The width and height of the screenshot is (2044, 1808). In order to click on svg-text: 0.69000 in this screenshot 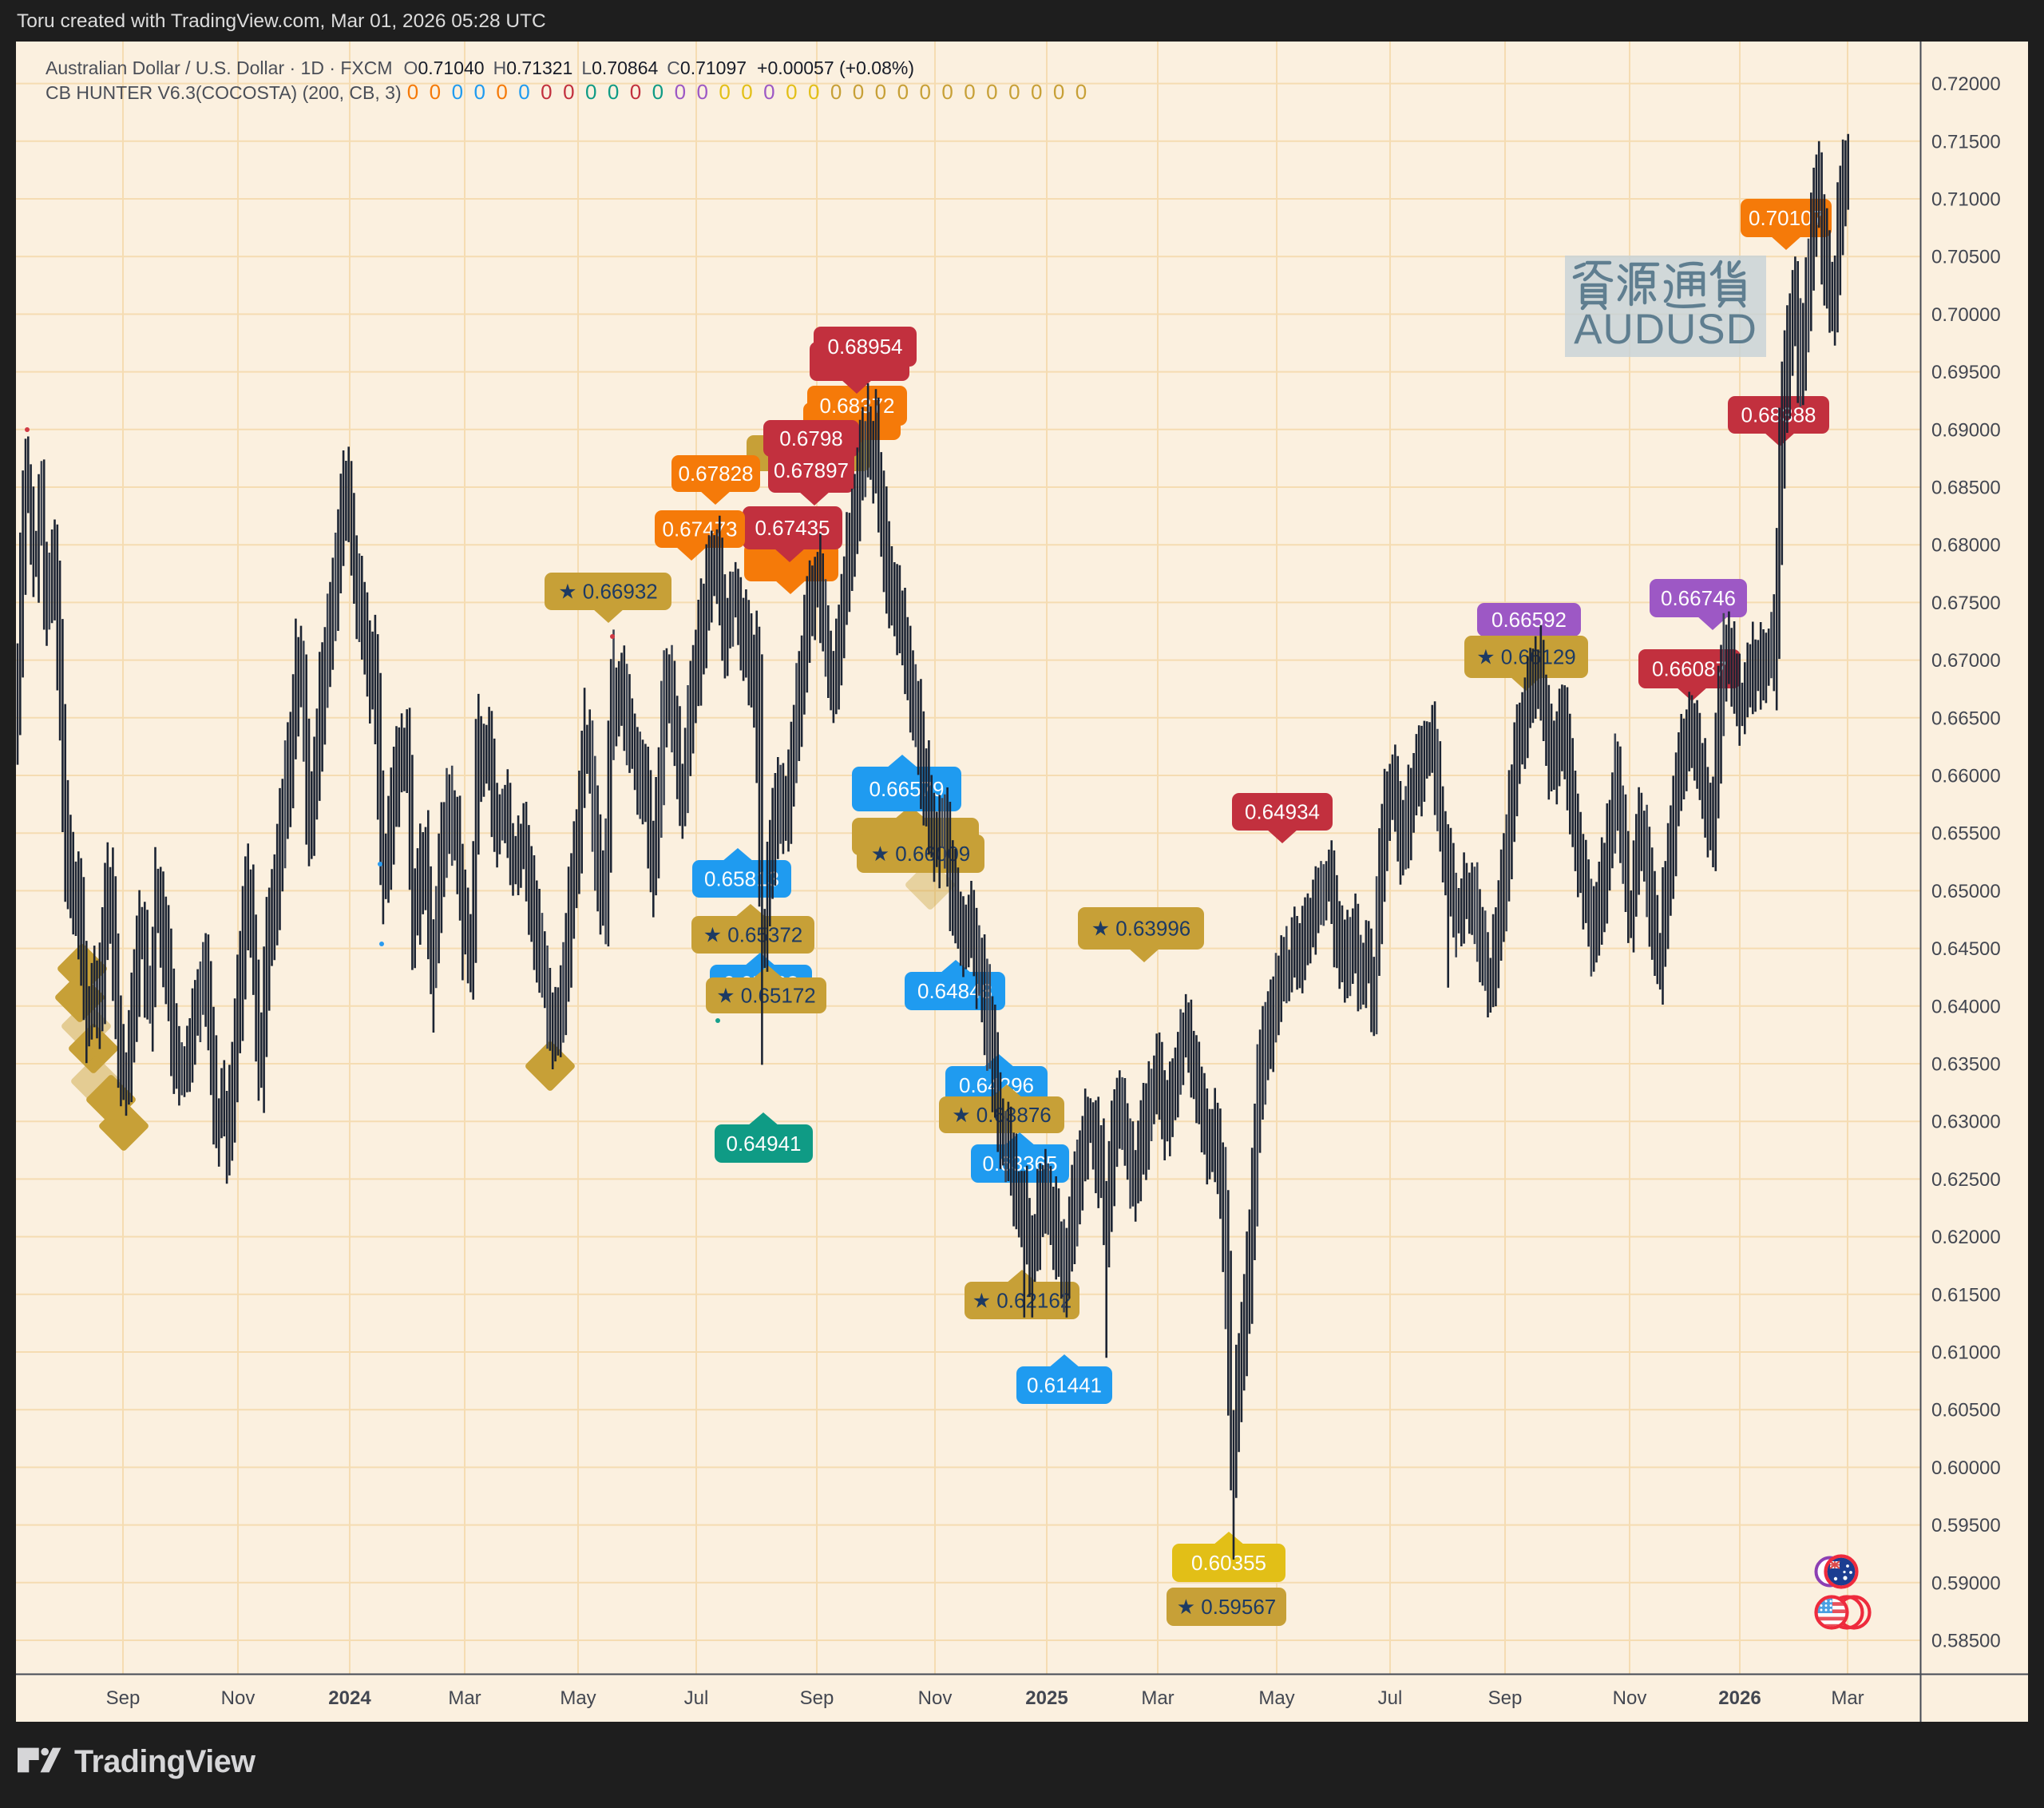, I will do `click(1966, 430)`.